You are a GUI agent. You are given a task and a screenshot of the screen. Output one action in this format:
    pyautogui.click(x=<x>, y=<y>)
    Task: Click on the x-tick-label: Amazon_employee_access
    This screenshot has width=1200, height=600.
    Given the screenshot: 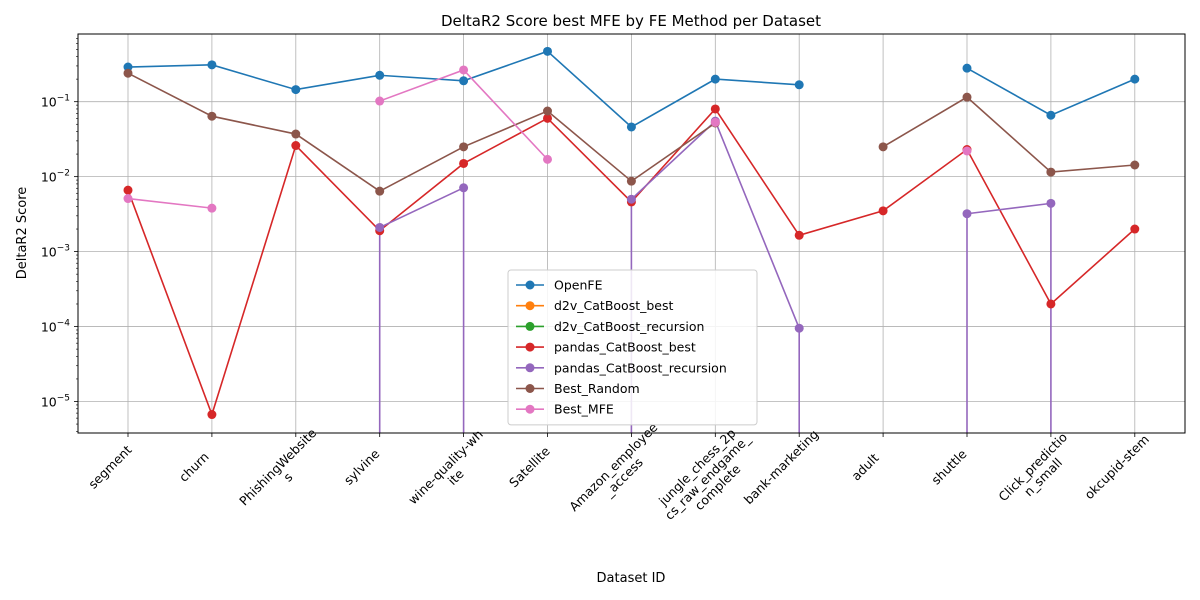 What is the action you would take?
    pyautogui.click(x=618, y=471)
    